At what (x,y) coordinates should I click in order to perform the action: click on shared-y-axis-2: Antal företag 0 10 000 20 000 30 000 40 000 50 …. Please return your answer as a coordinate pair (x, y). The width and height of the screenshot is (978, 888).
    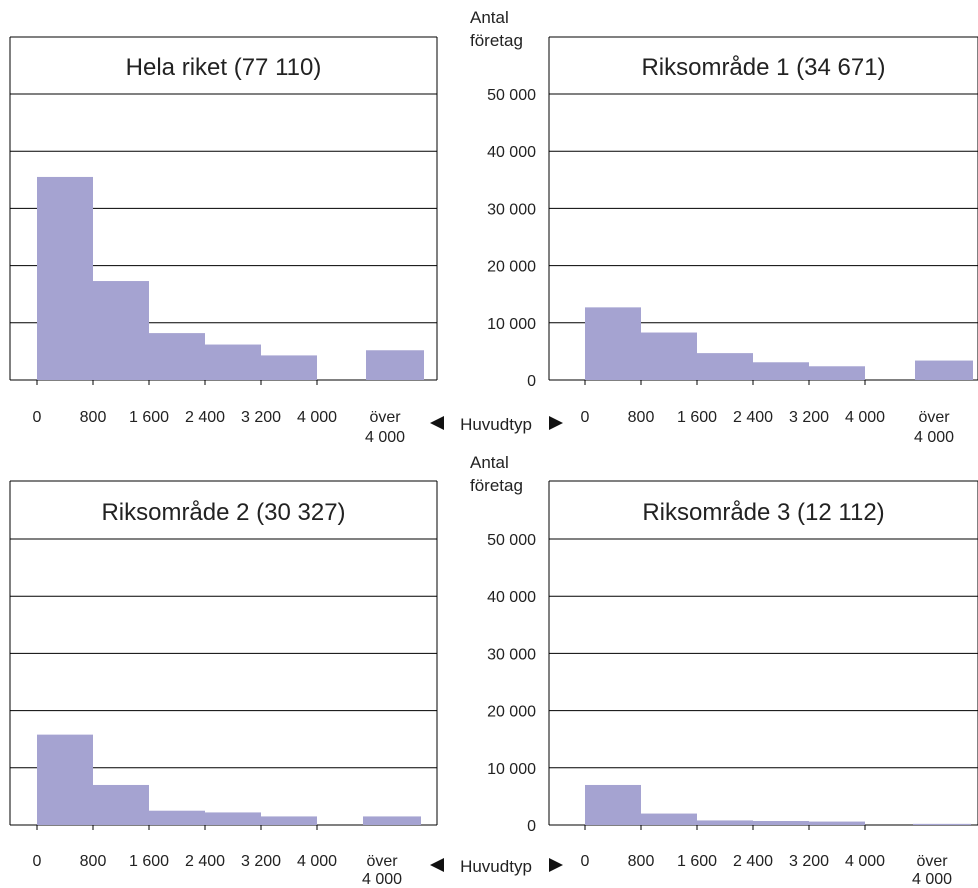
    Looking at the image, I should click on (496, 664).